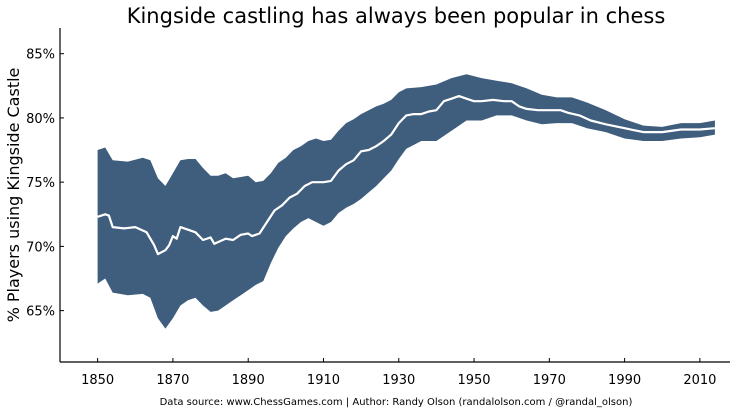 The height and width of the screenshot is (414, 737). What do you see at coordinates (40, 55) in the screenshot?
I see `y-tick-label: 85%` at bounding box center [40, 55].